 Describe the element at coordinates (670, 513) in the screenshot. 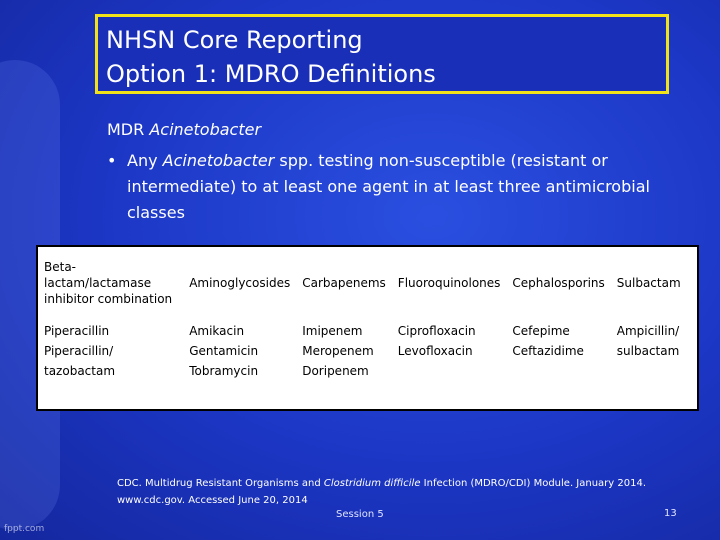

I see `page-number: 13` at that location.